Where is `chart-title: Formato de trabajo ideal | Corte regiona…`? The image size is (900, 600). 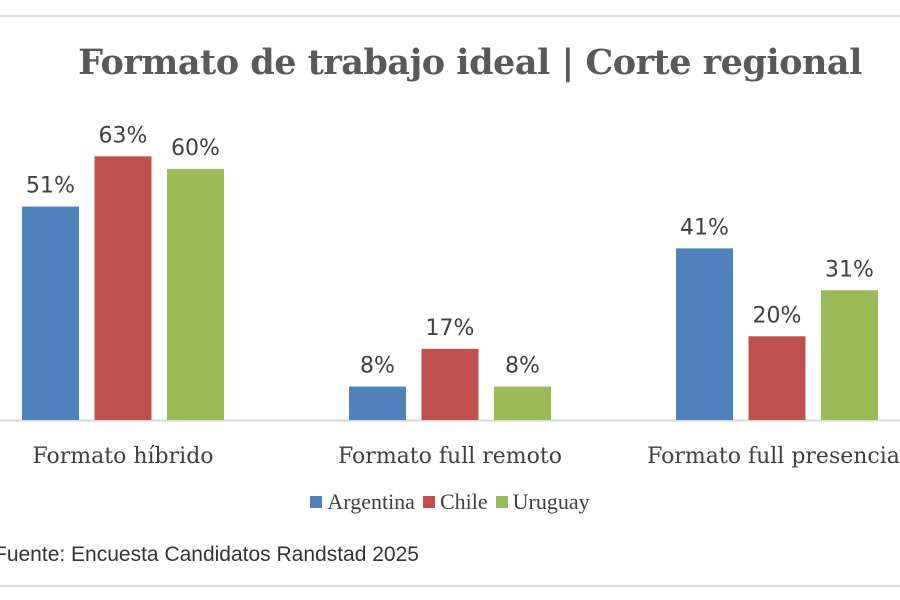
chart-title: Formato de trabajo ideal | Corte regiona… is located at coordinates (470, 62).